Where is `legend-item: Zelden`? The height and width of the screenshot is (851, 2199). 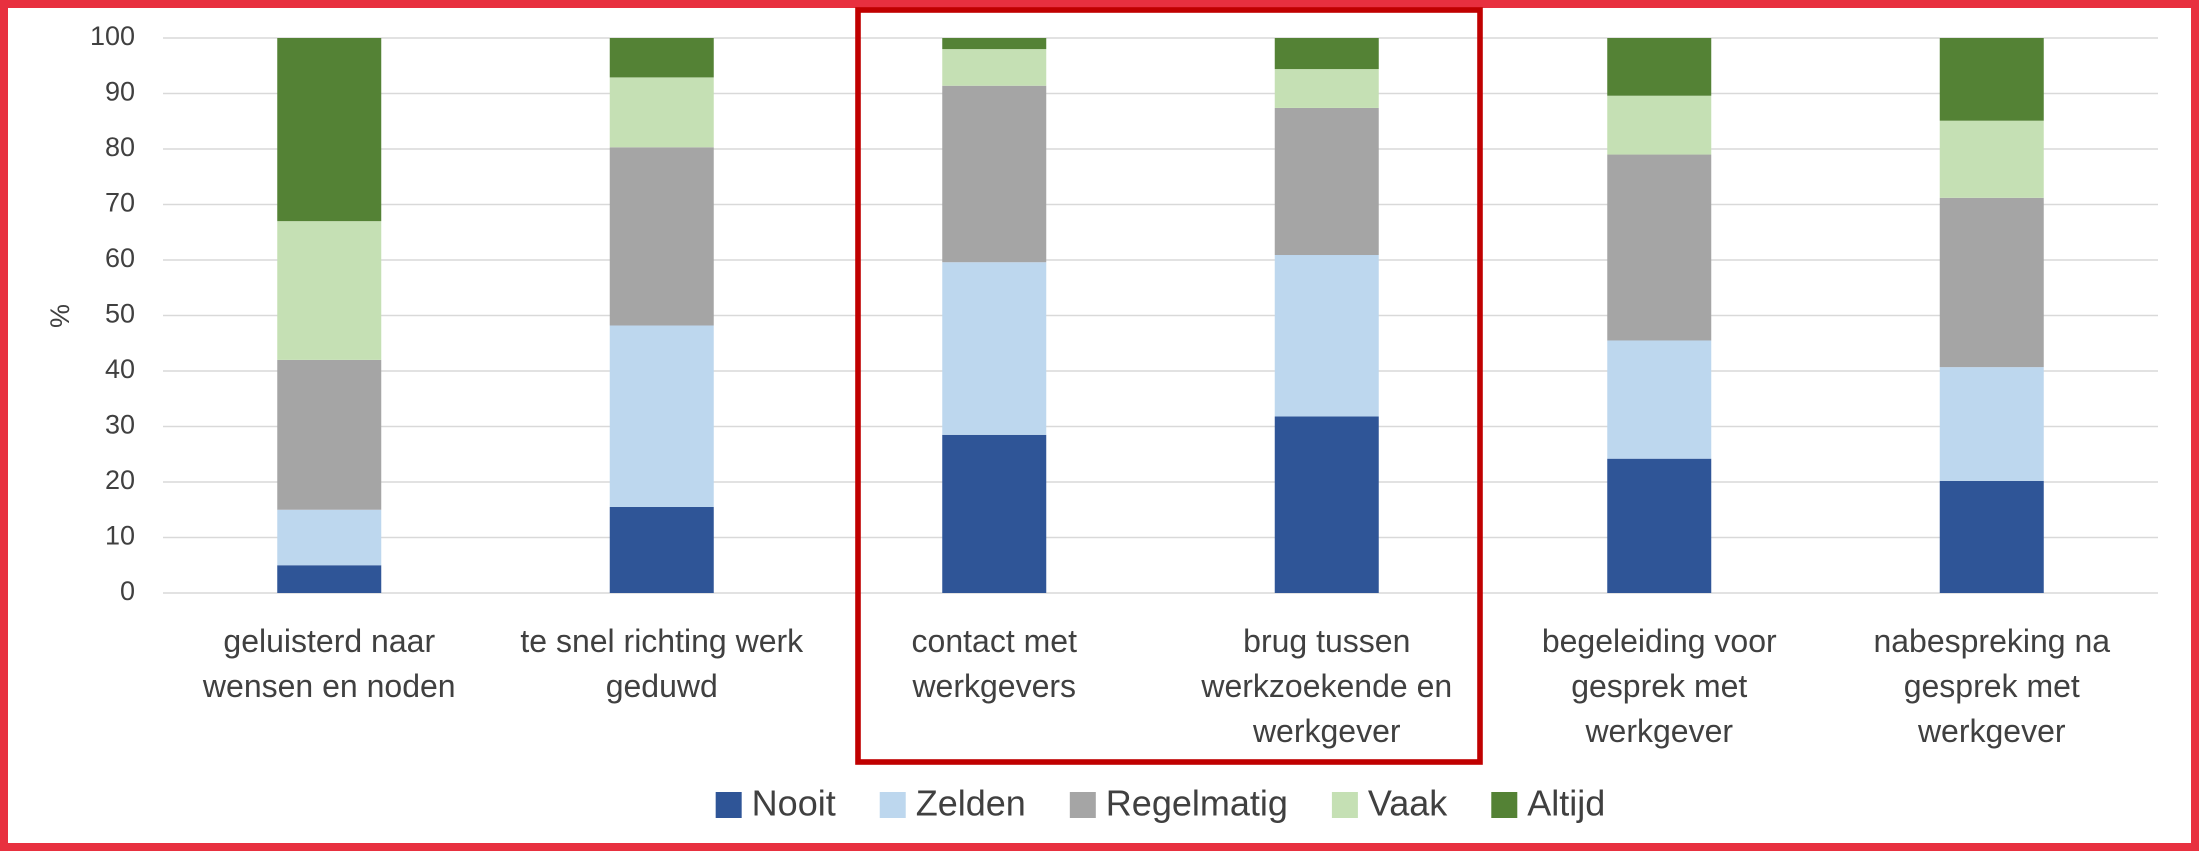
legend-item: Zelden is located at coordinates (952, 803).